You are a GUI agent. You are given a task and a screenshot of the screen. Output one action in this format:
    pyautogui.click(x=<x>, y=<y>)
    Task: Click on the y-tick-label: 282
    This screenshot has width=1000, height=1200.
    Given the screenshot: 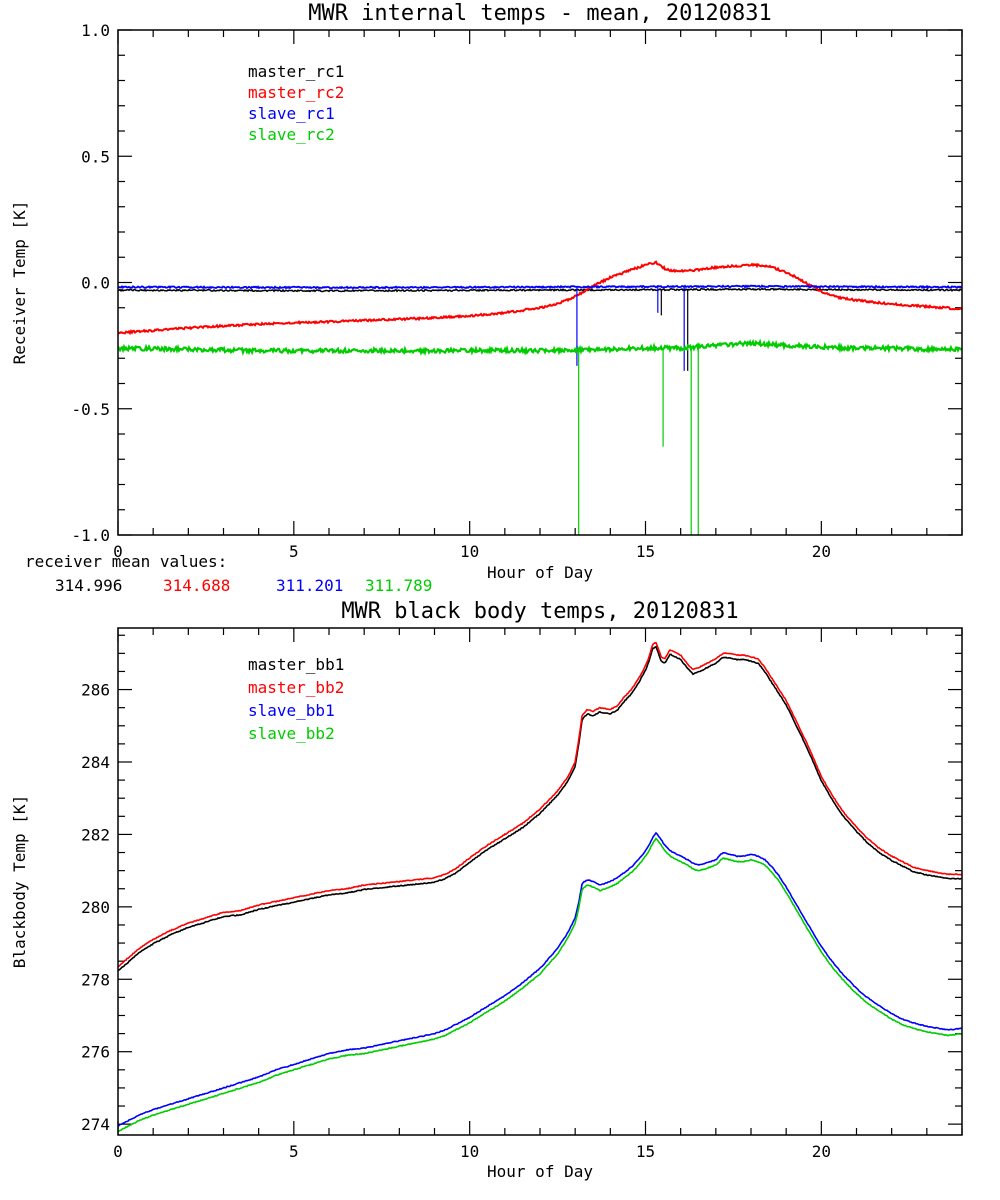 What is the action you would take?
    pyautogui.click(x=95, y=834)
    